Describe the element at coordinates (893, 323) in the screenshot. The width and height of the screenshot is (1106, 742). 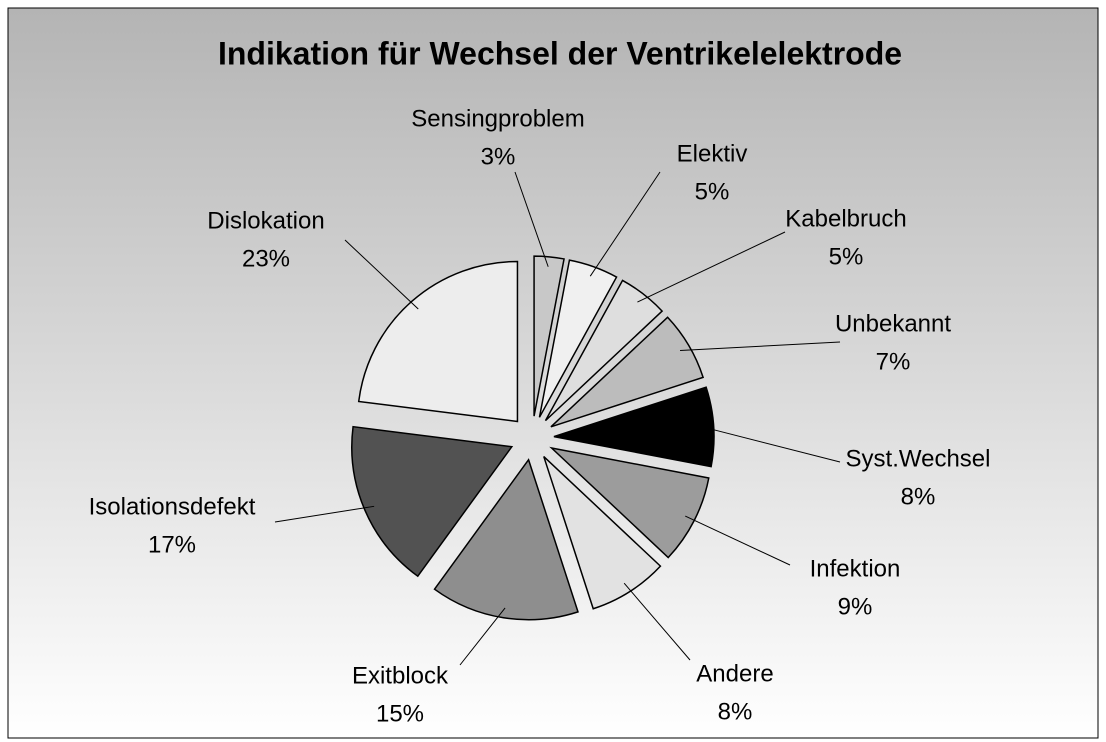
I see `slice-label: Unbekannt` at that location.